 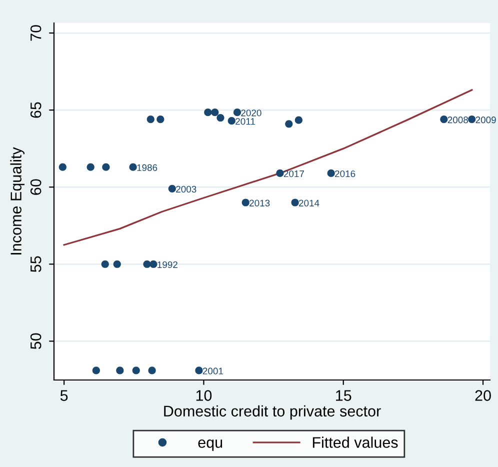 What do you see at coordinates (483, 395) in the screenshot?
I see `x-tick-label: 20` at bounding box center [483, 395].